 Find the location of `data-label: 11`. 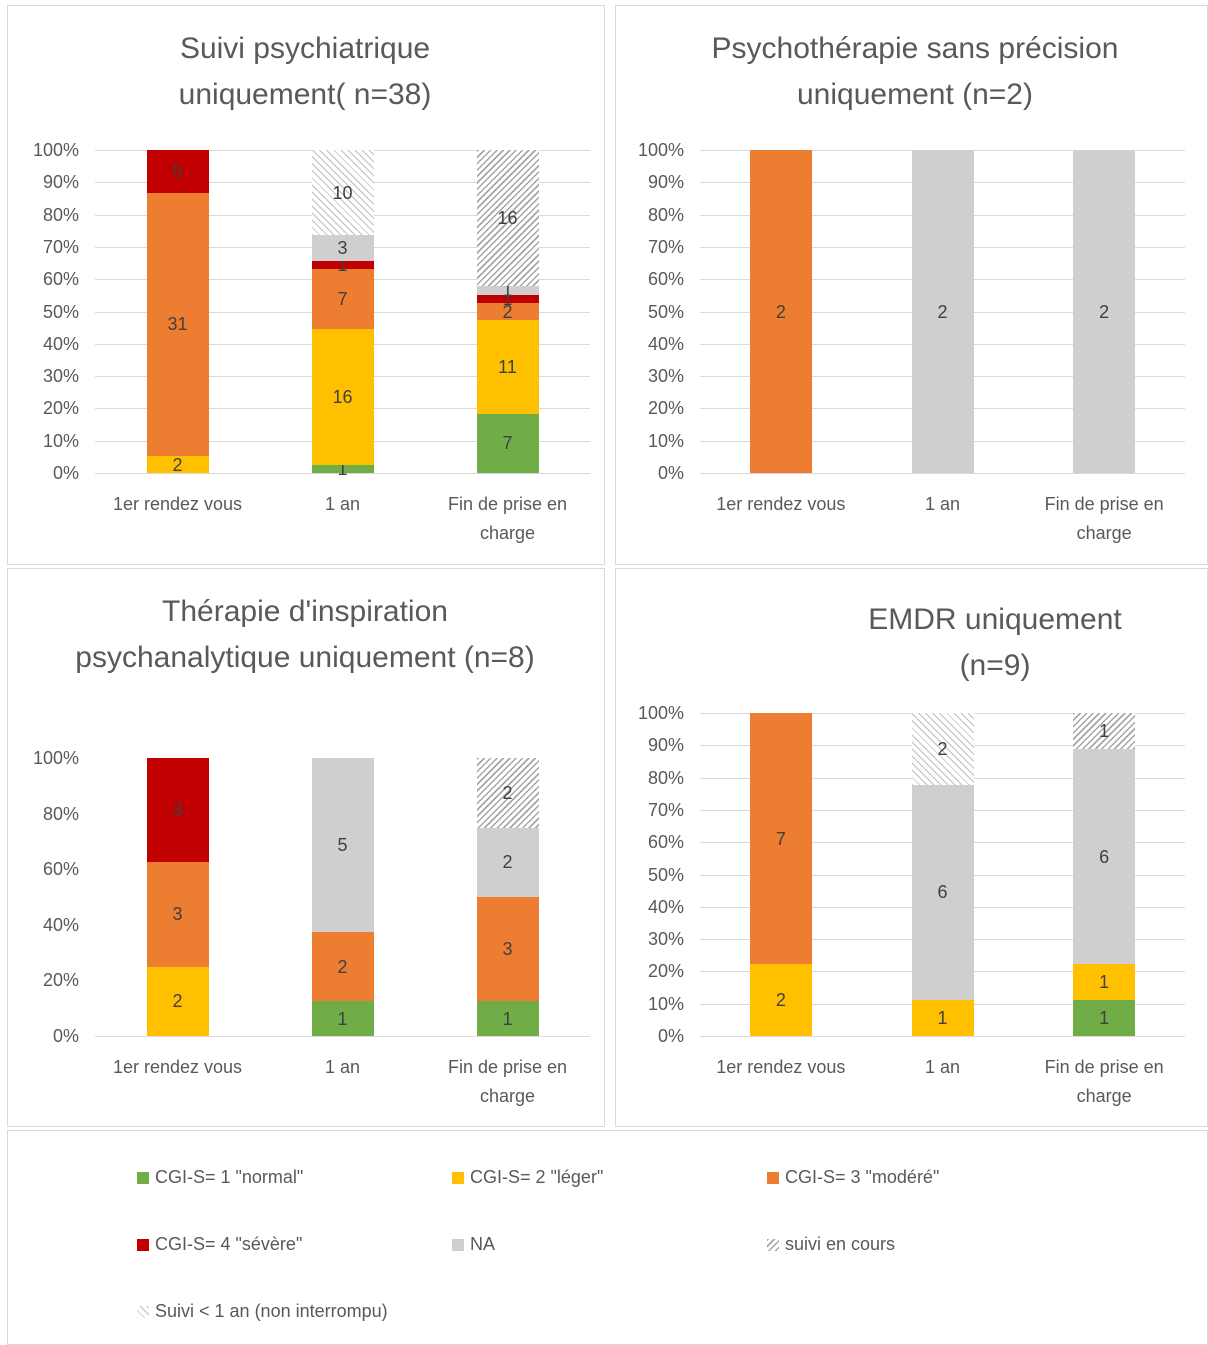

data-label: 11 is located at coordinates (507, 366).